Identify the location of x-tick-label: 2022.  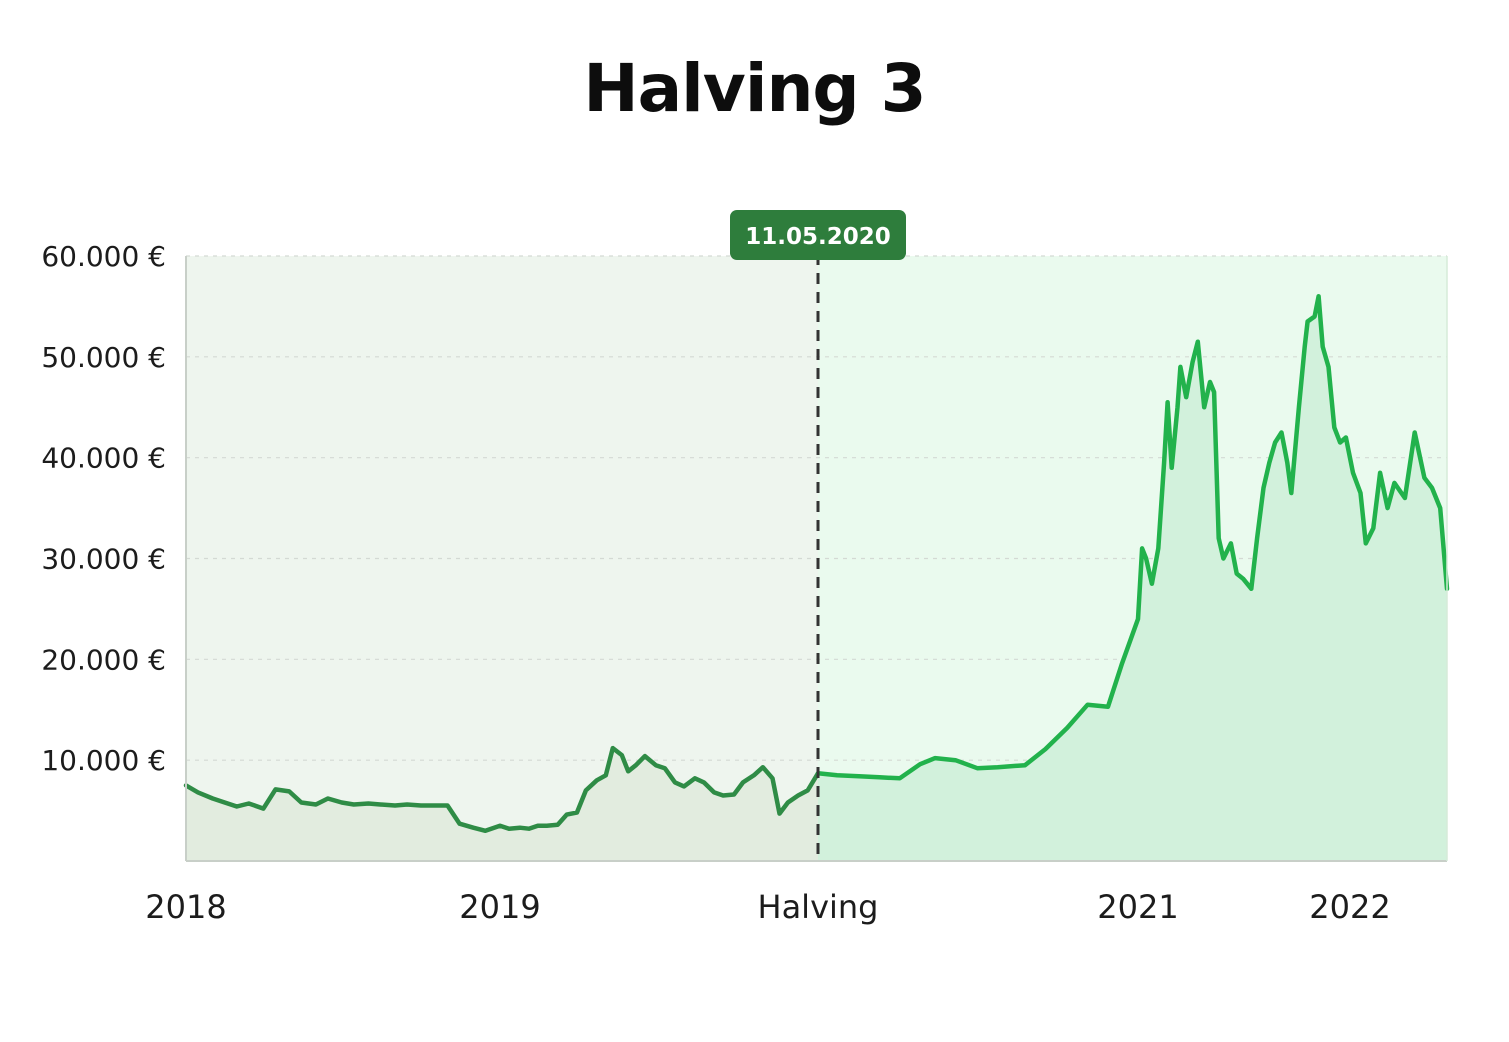
(1349, 907).